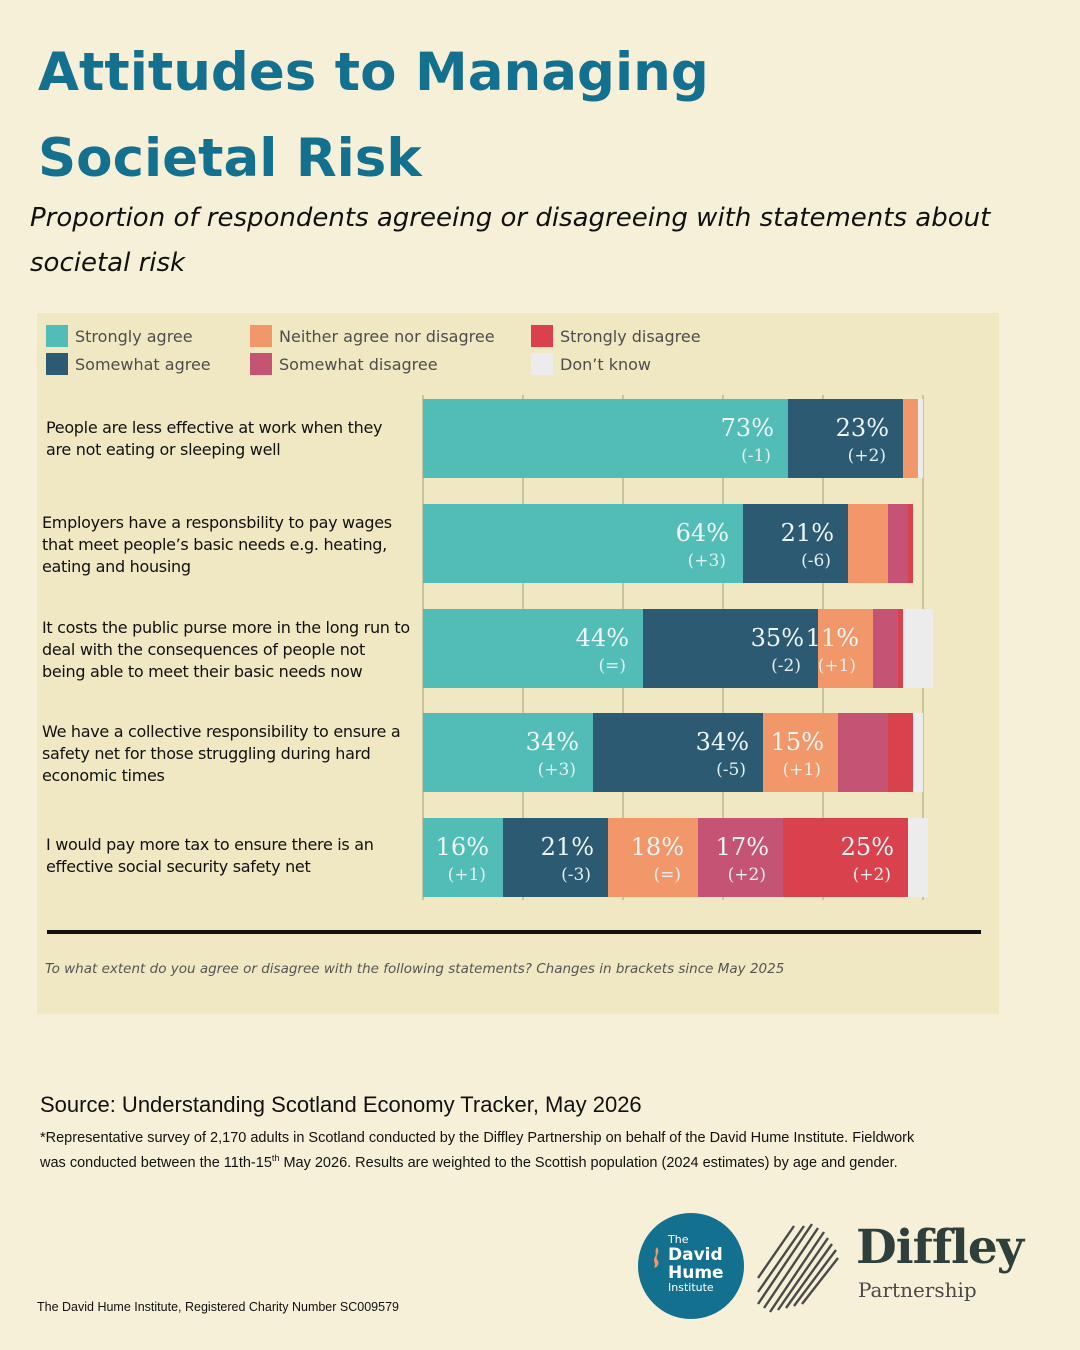  I want to click on legend-item-somewhat-agree: Somewhat agree, so click(128, 364).